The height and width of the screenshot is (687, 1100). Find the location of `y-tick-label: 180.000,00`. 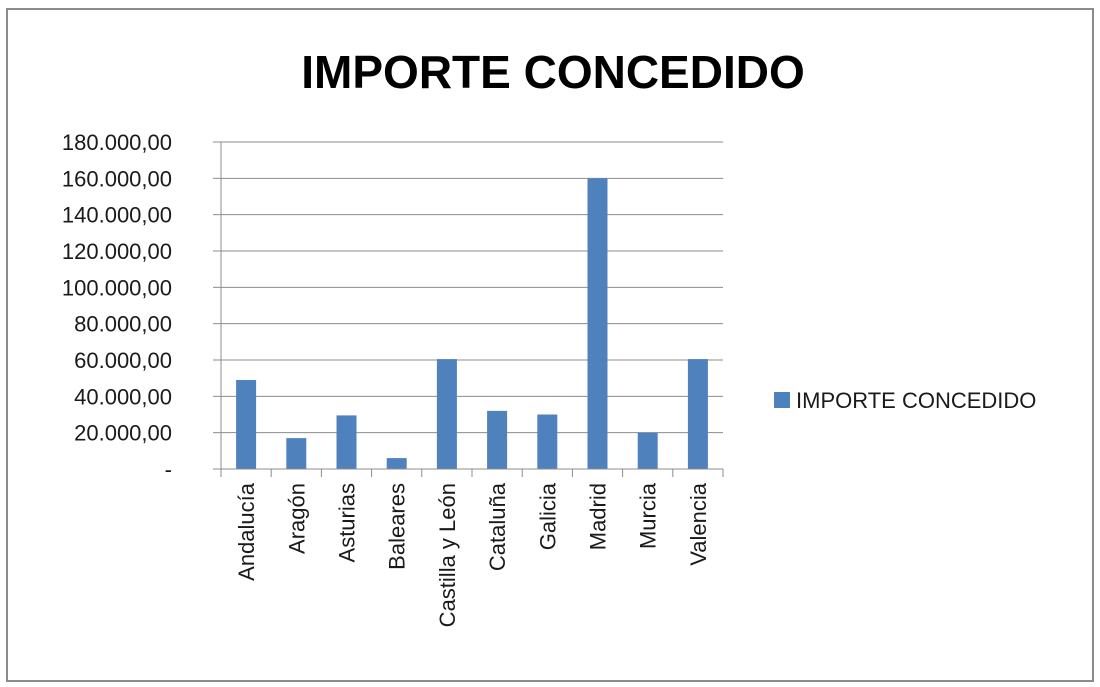

y-tick-label: 180.000,00 is located at coordinates (117, 142).